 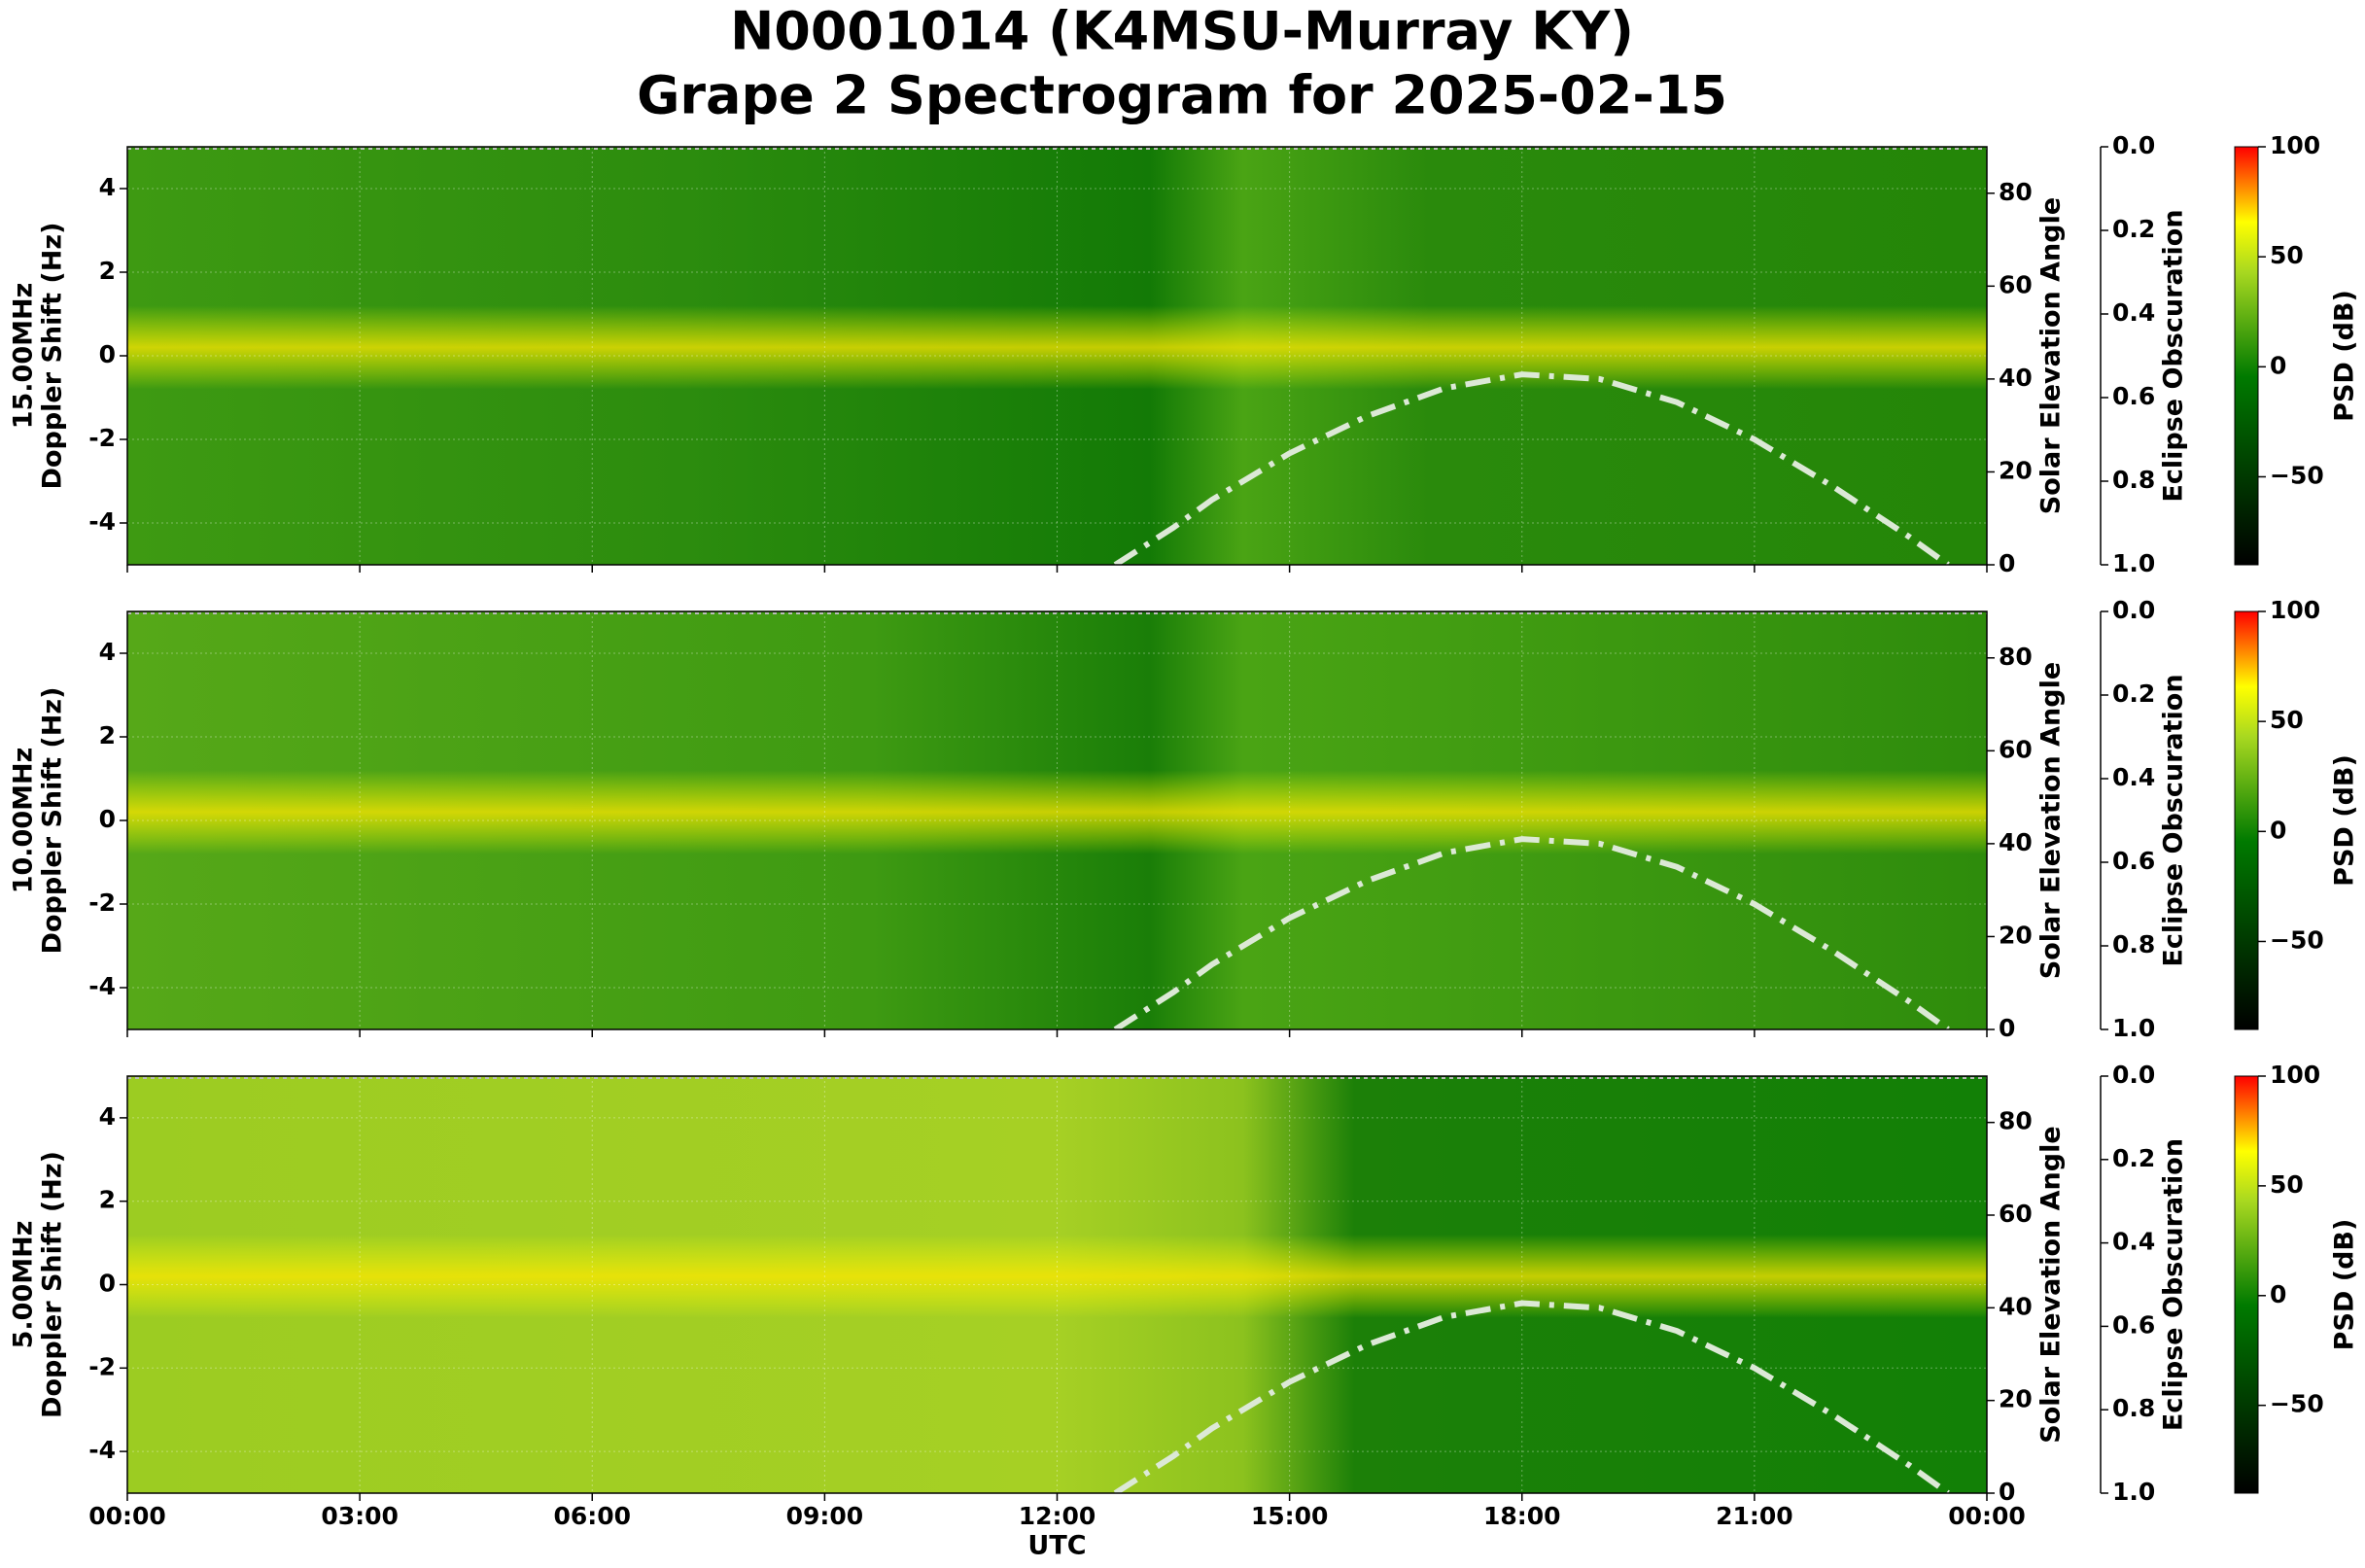 I want to click on chart-title: N0001014 (K4MSU-Murray KY), so click(x=1182, y=31).